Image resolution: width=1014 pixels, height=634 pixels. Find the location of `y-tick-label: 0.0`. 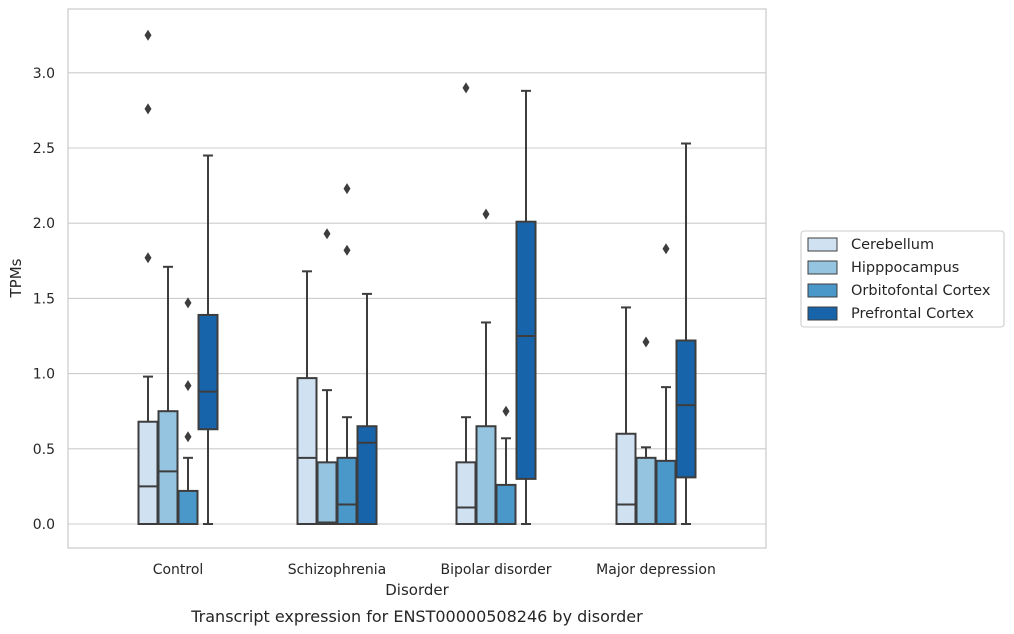

y-tick-label: 0.0 is located at coordinates (44, 525).